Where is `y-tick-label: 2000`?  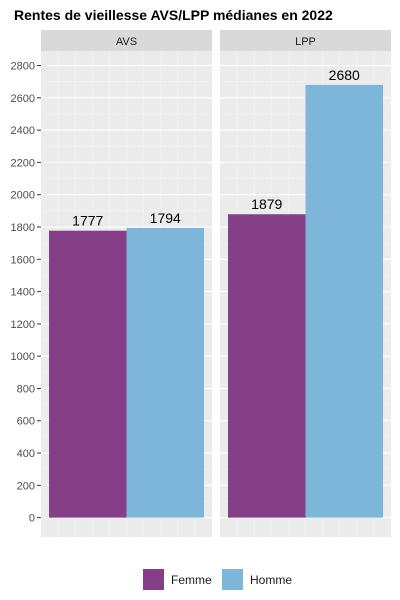
y-tick-label: 2000 is located at coordinates (23, 196).